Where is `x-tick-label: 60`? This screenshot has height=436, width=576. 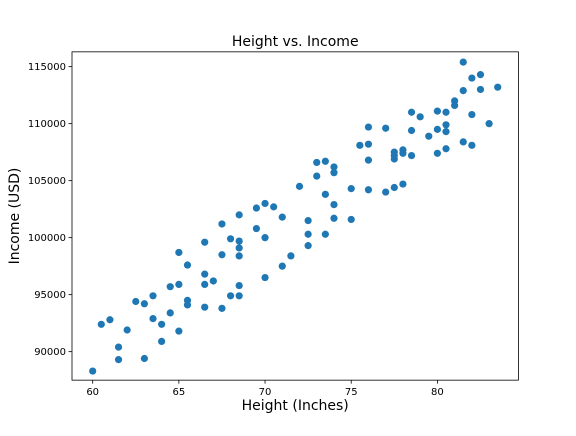 x-tick-label: 60 is located at coordinates (92, 392).